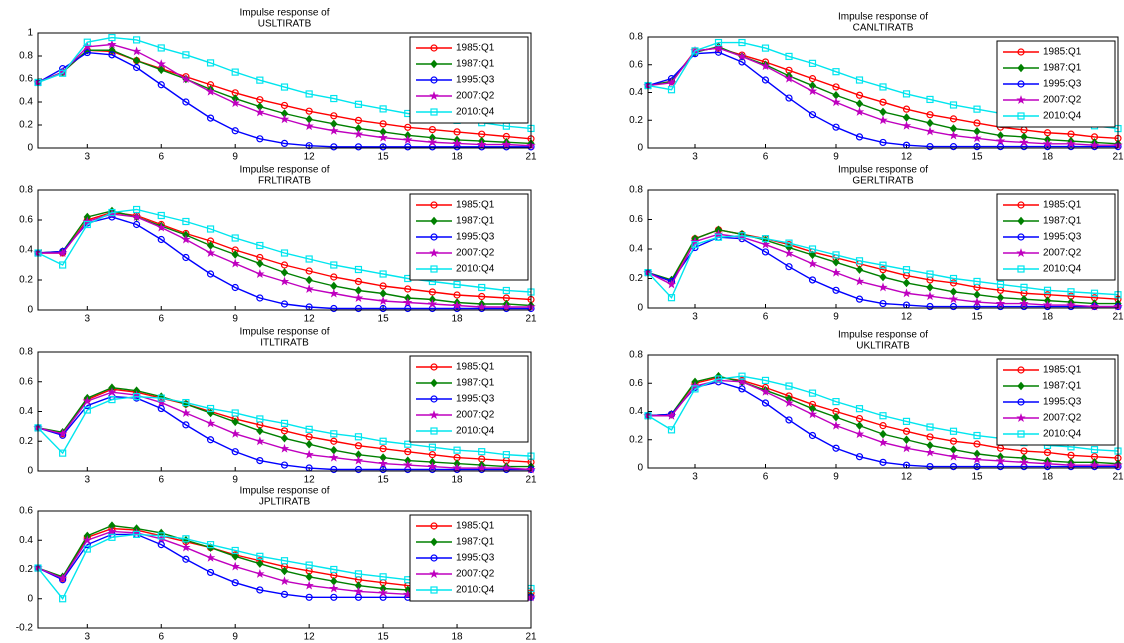  Describe the element at coordinates (475, 80) in the screenshot. I see `legend-label: 1995:Q3` at that location.